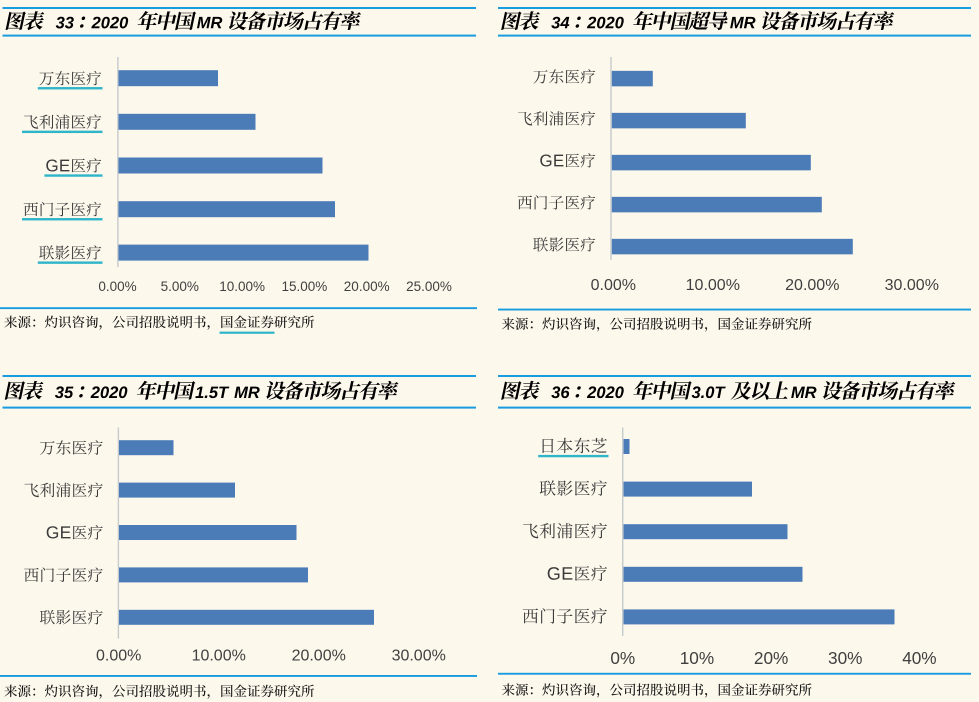  I want to click on svg-text: 10%, so click(697, 658).